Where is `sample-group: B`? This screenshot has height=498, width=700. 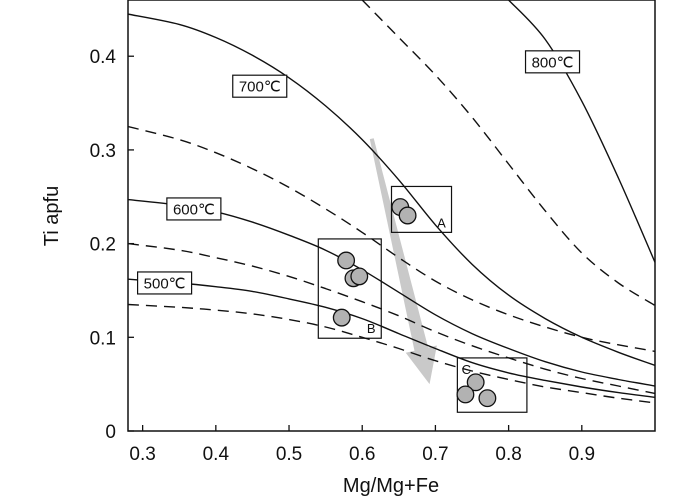 sample-group: B is located at coordinates (349, 288).